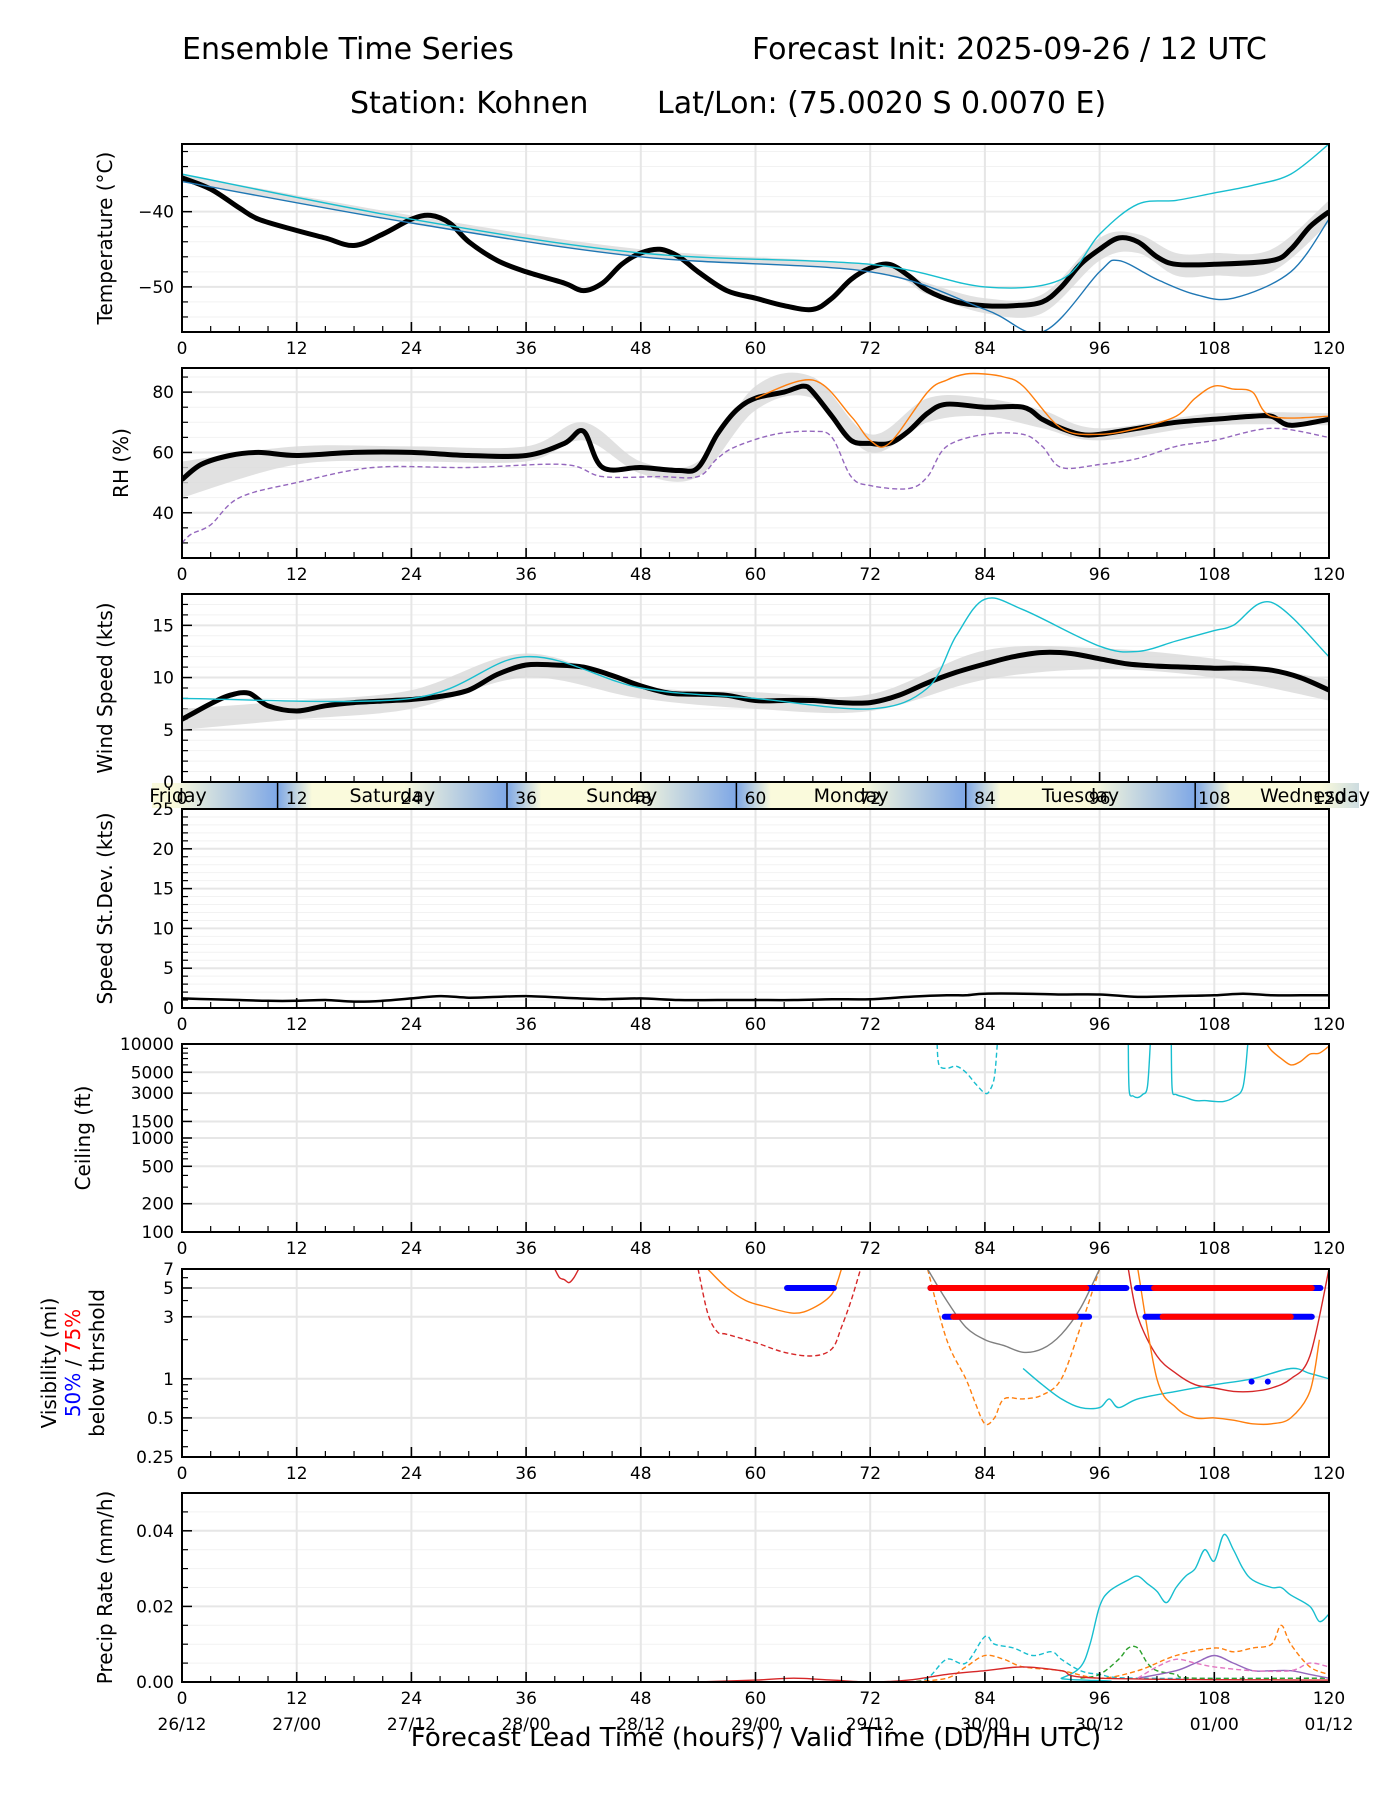  I want to click on series-member-orange-dashed, so click(1118, 1653).